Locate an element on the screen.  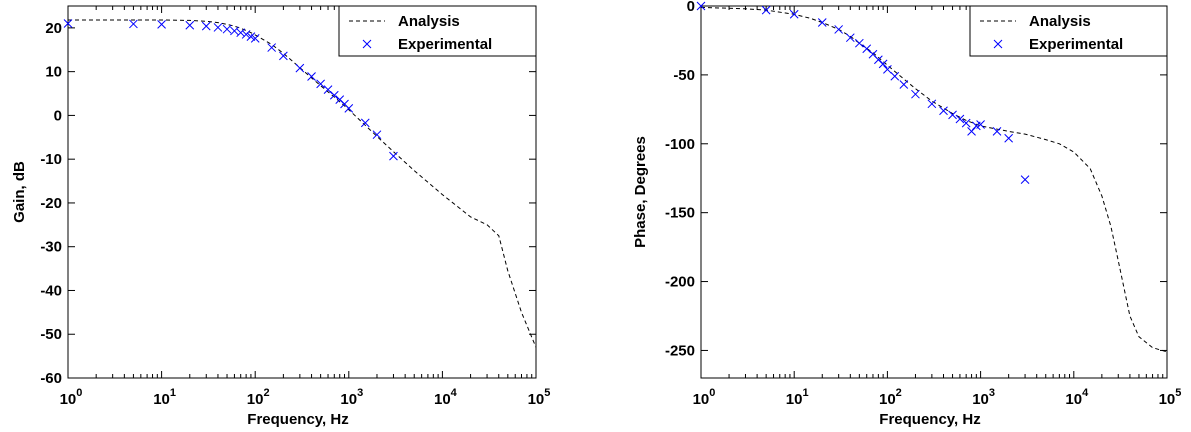
y-tick-label: -250 is located at coordinates (680, 350).